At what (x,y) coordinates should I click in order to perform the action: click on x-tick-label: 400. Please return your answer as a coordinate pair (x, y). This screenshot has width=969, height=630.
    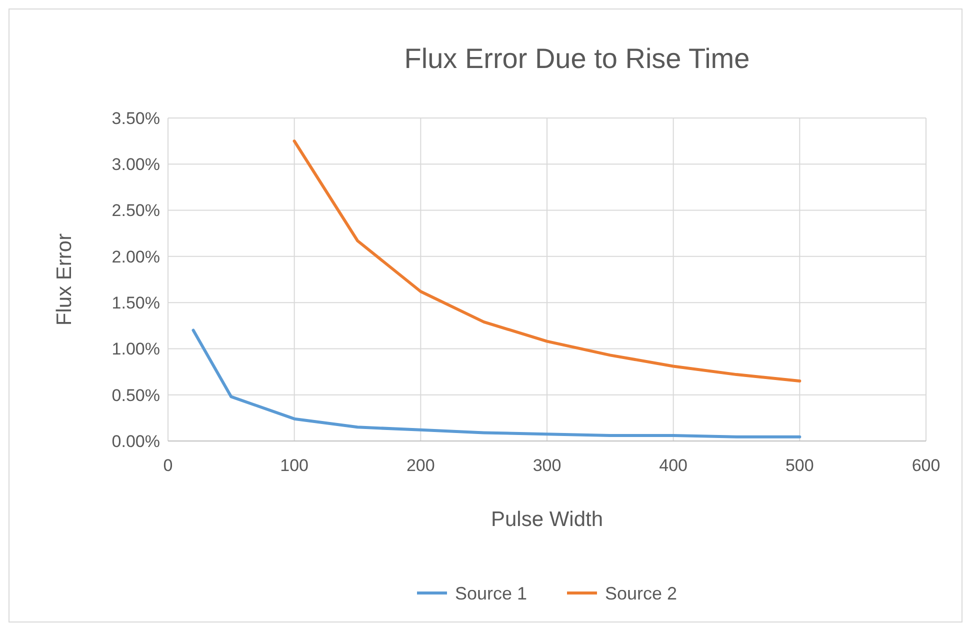
    Looking at the image, I should click on (673, 465).